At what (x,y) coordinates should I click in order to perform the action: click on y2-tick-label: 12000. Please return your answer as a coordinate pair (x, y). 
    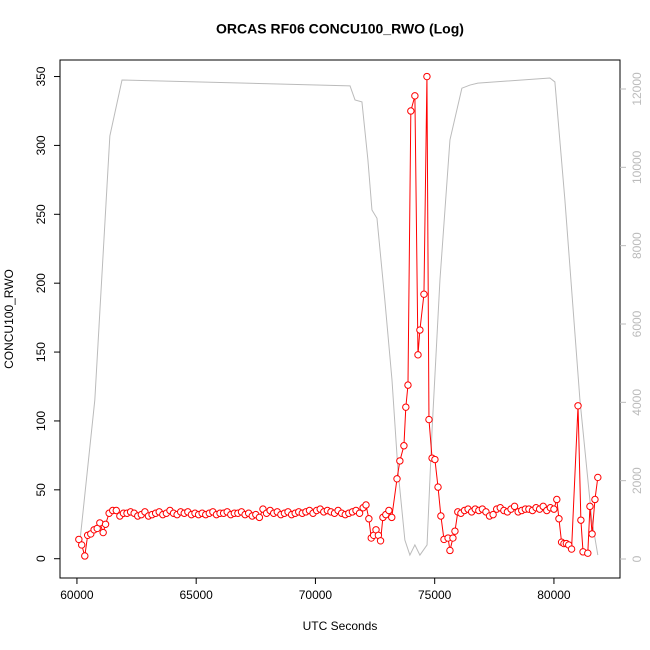
    Looking at the image, I should click on (637, 89).